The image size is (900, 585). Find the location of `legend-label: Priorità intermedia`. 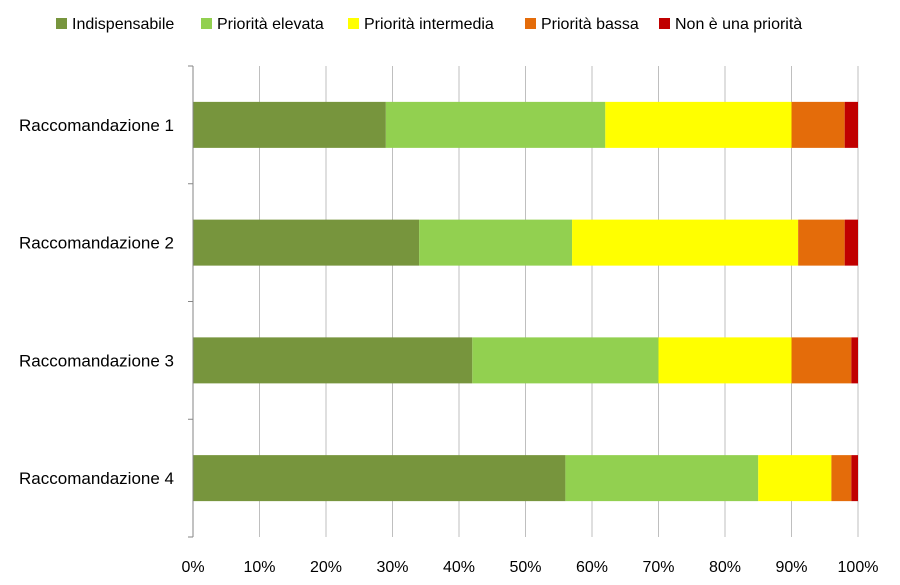

legend-label: Priorità intermedia is located at coordinates (429, 24).